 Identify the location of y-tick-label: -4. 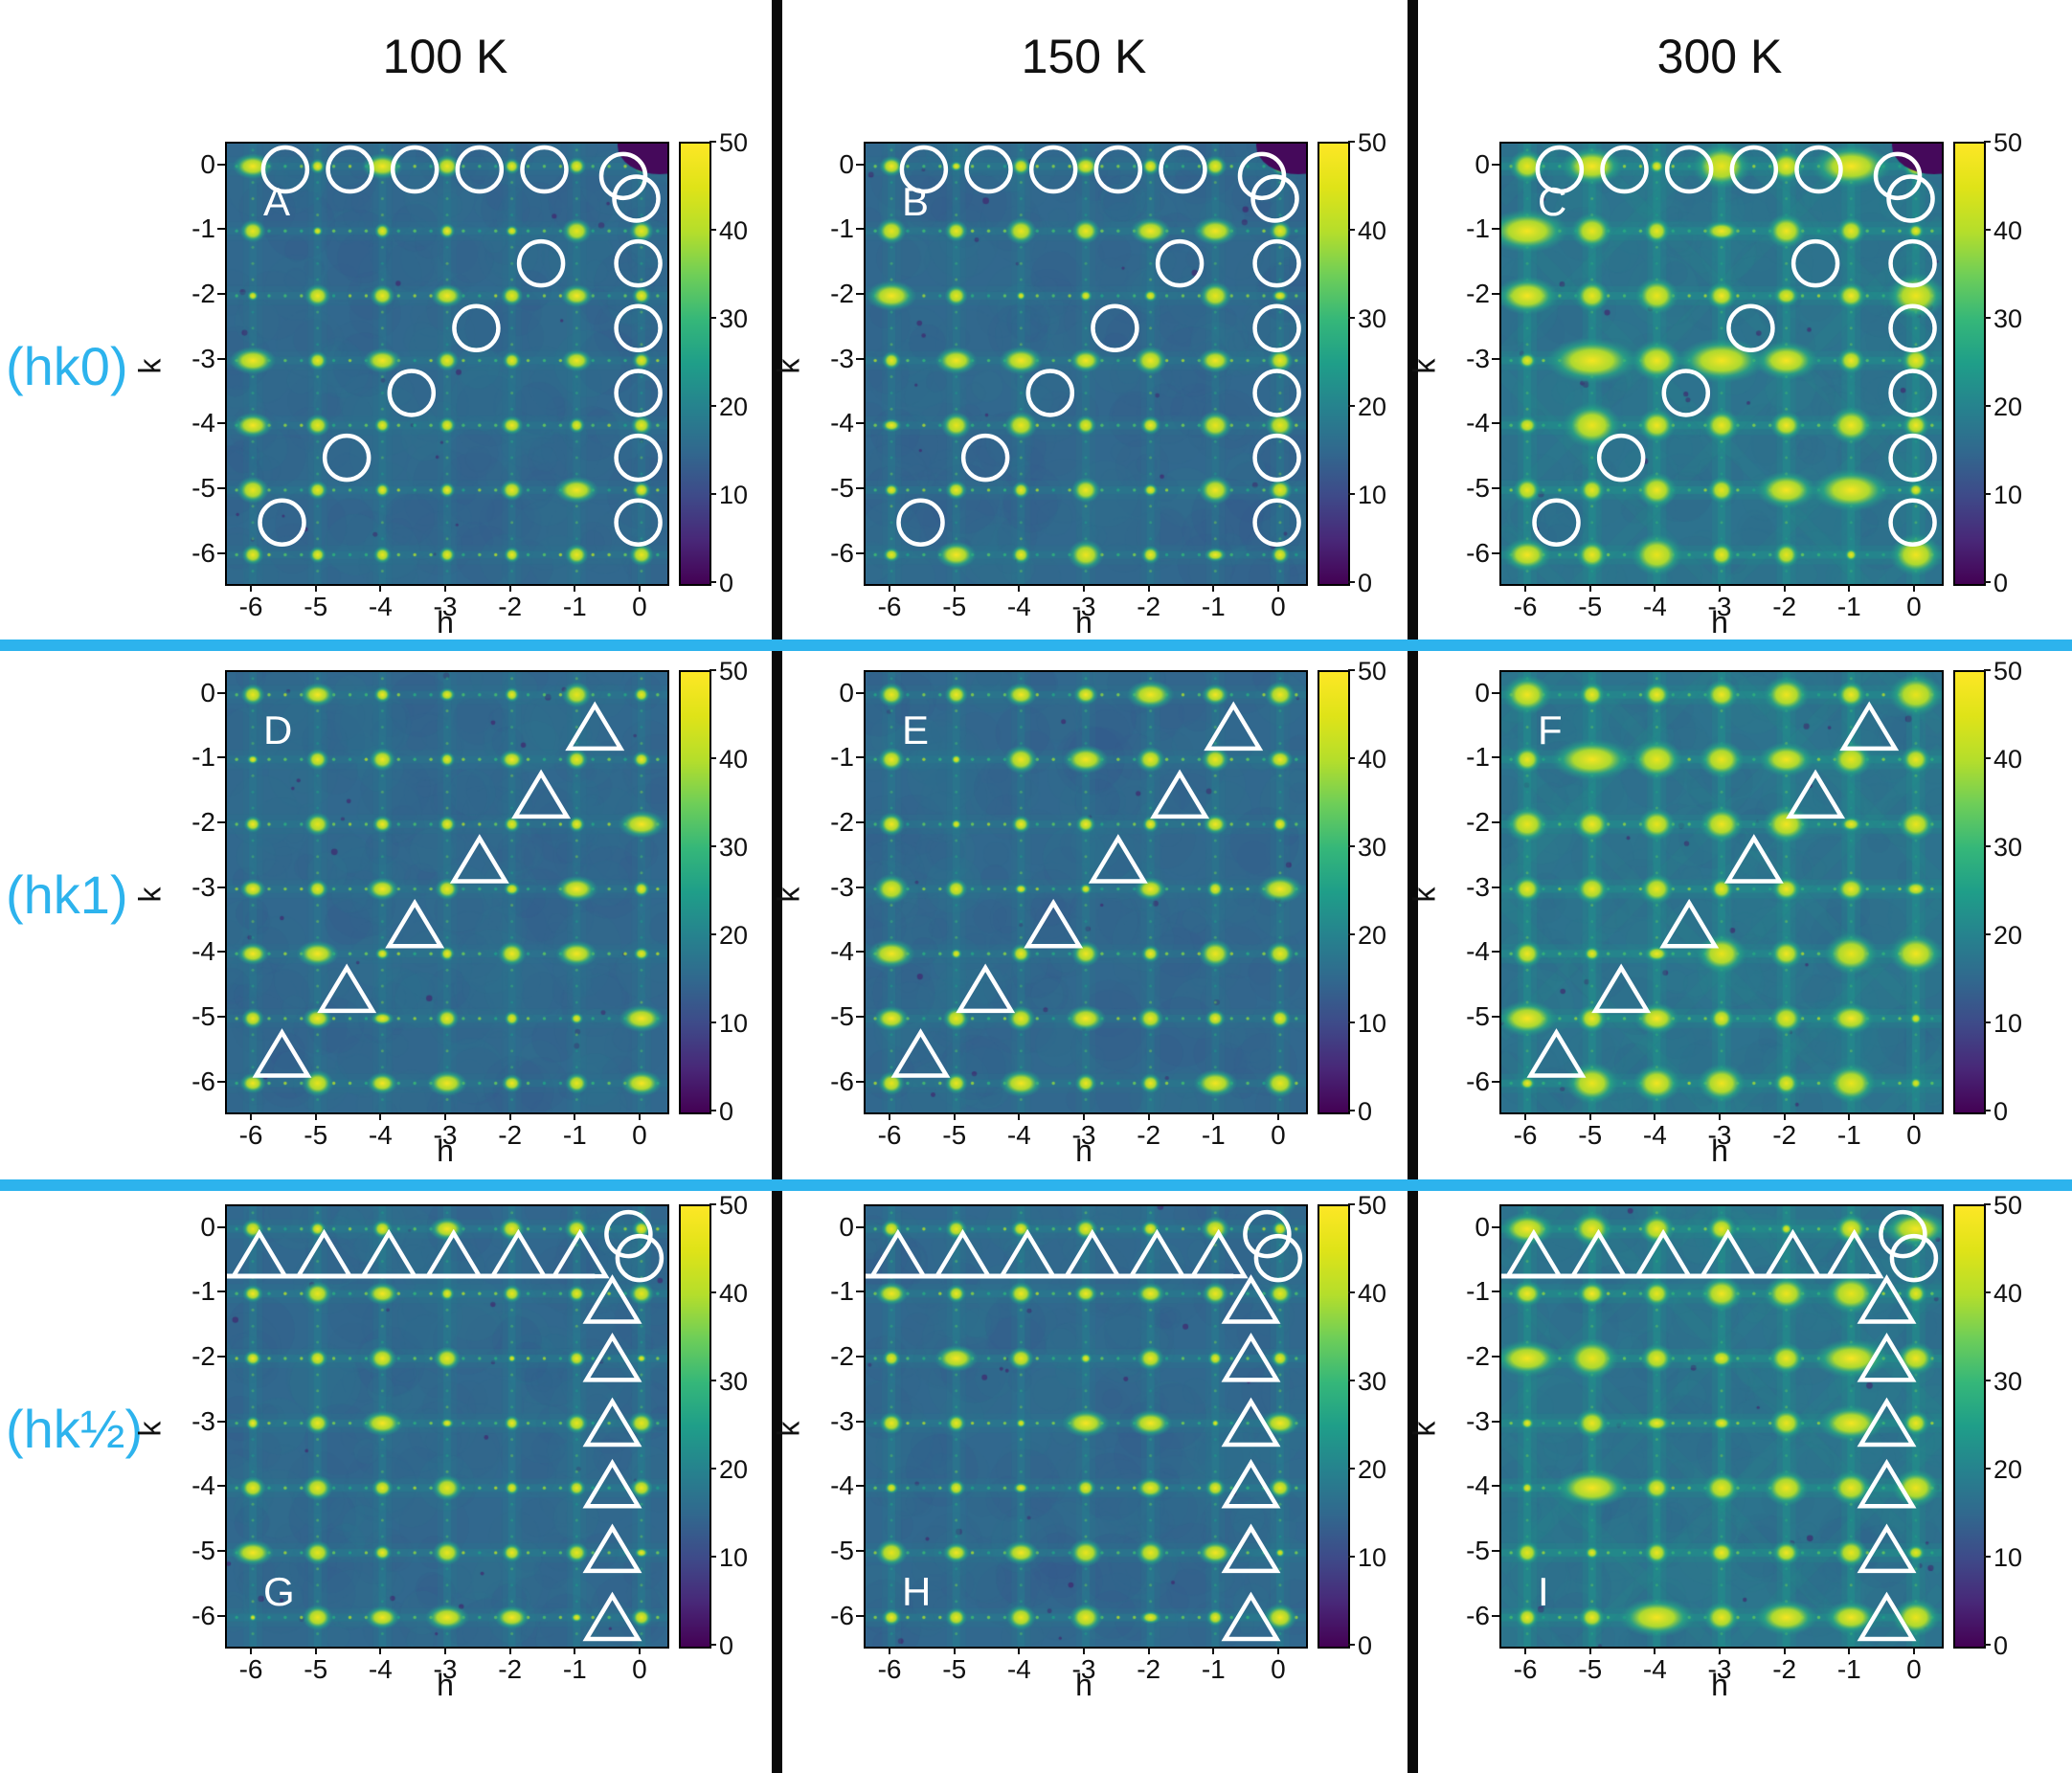
(1478, 1485).